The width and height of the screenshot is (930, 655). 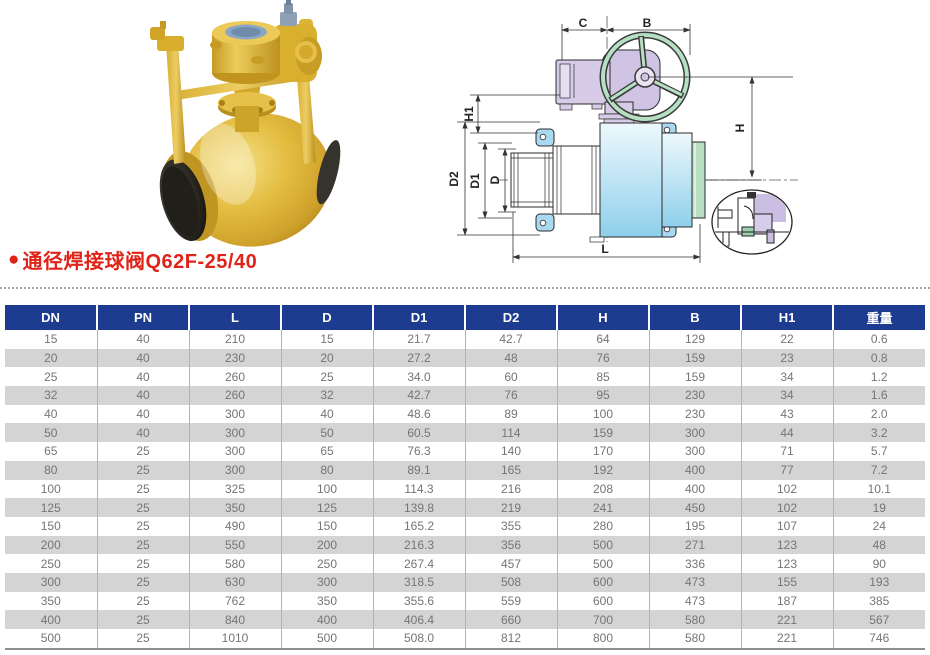 What do you see at coordinates (418, 507) in the screenshot?
I see `table-cell: 139.8` at bounding box center [418, 507].